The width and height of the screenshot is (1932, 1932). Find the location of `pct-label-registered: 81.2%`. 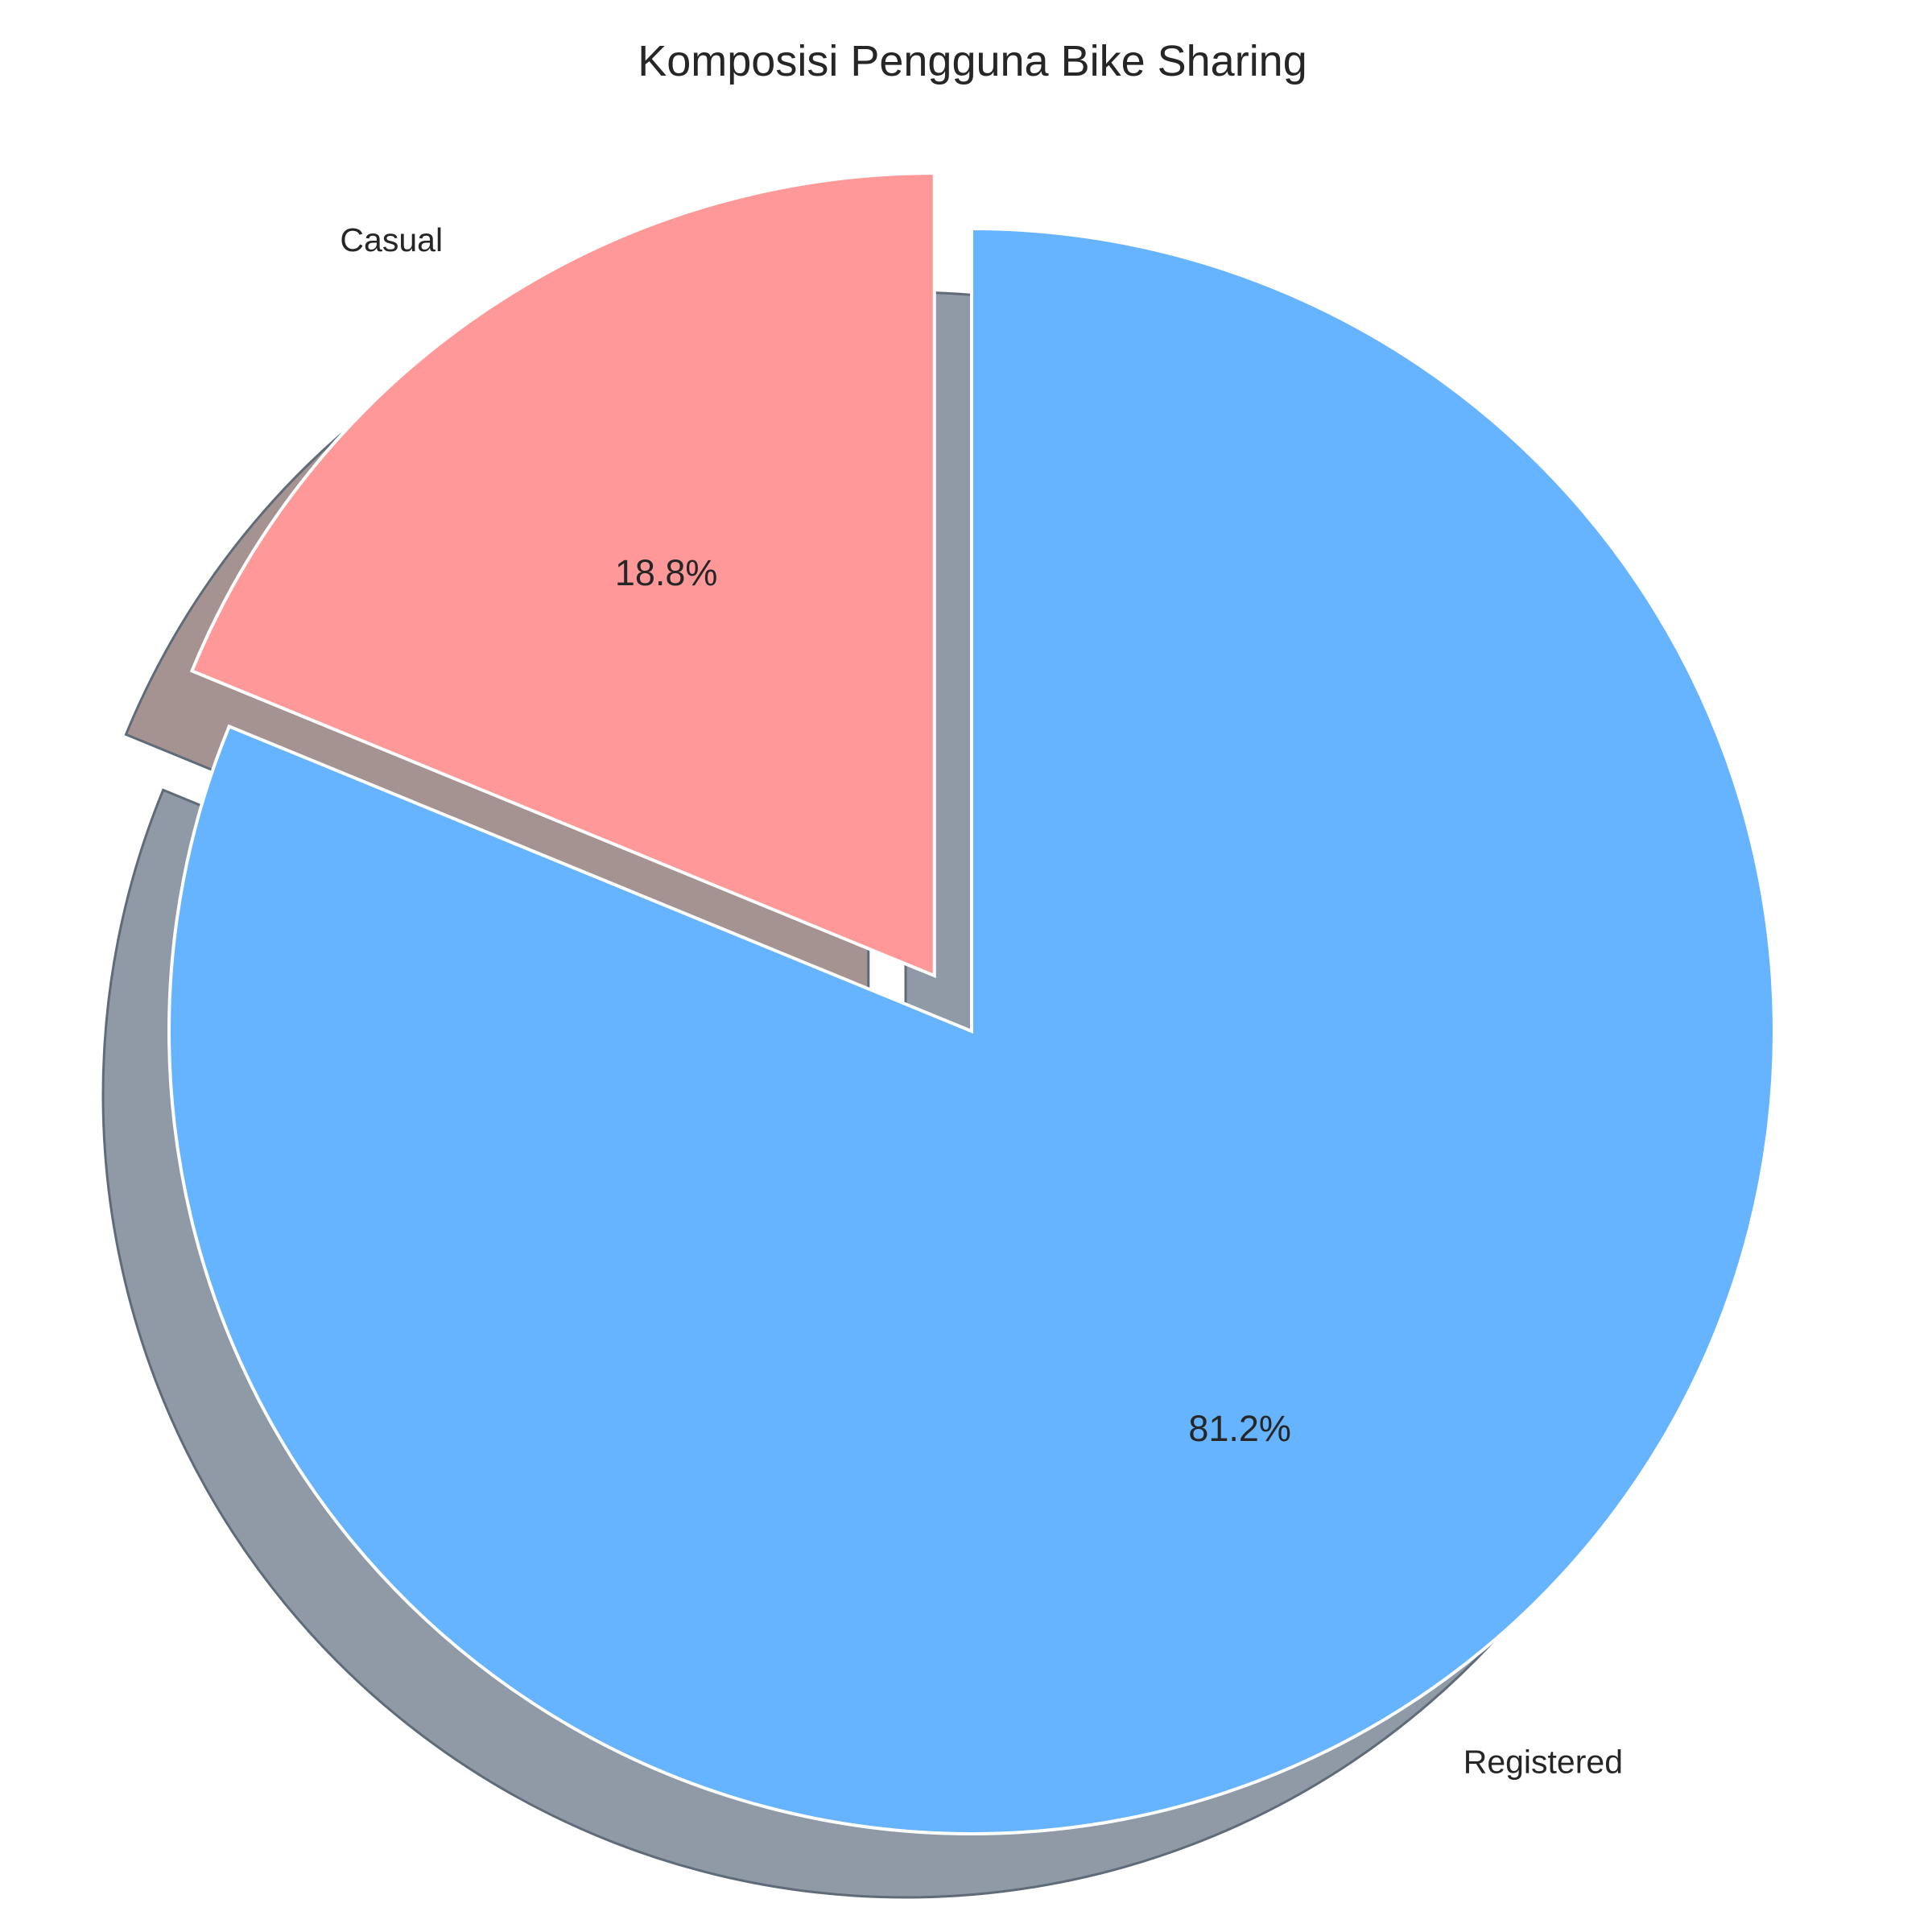

pct-label-registered: 81.2% is located at coordinates (1239, 1428).